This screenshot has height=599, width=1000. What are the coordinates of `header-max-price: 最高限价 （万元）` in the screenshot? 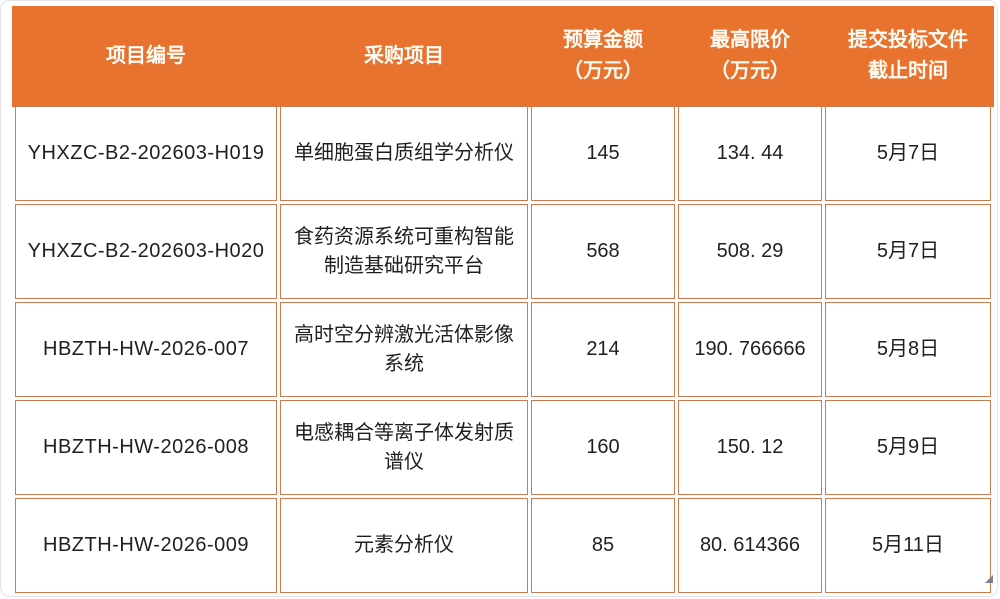 It's located at (750, 56).